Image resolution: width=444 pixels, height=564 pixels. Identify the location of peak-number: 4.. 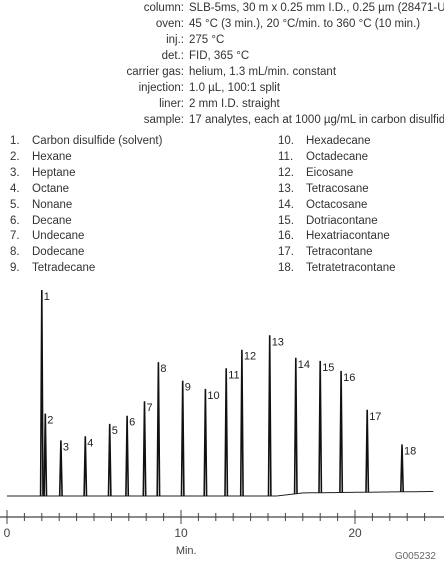
(15, 188).